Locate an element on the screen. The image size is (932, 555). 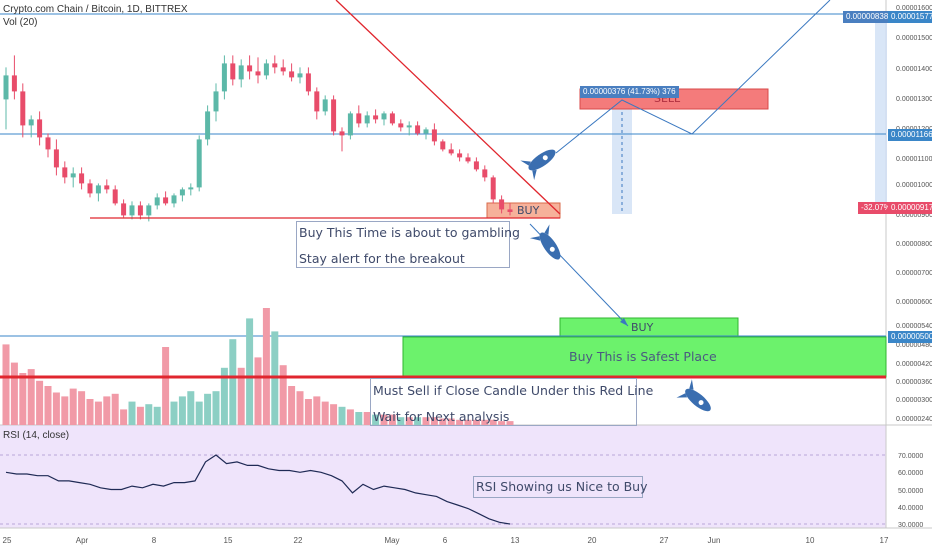
price-tick-label: 0.00001000 is located at coordinates (914, 185).